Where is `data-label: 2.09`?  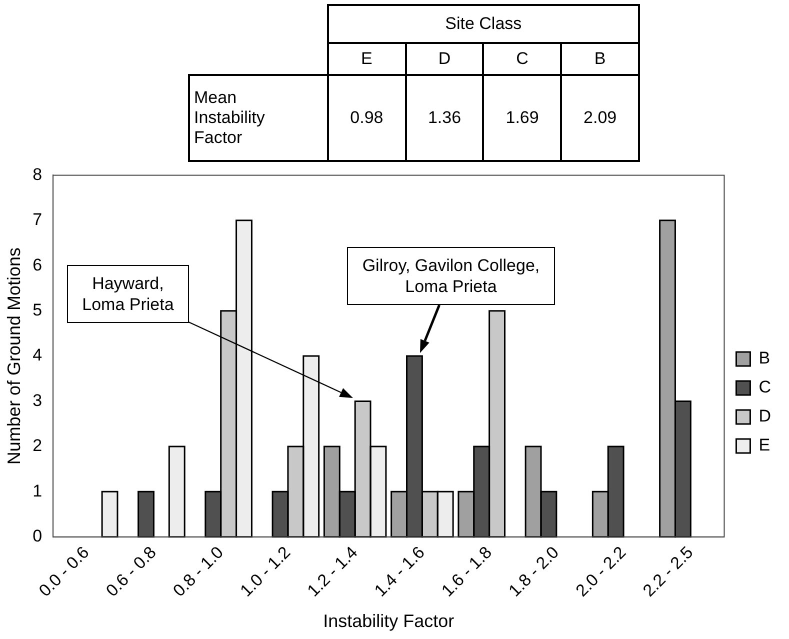
data-label: 2.09 is located at coordinates (600, 118).